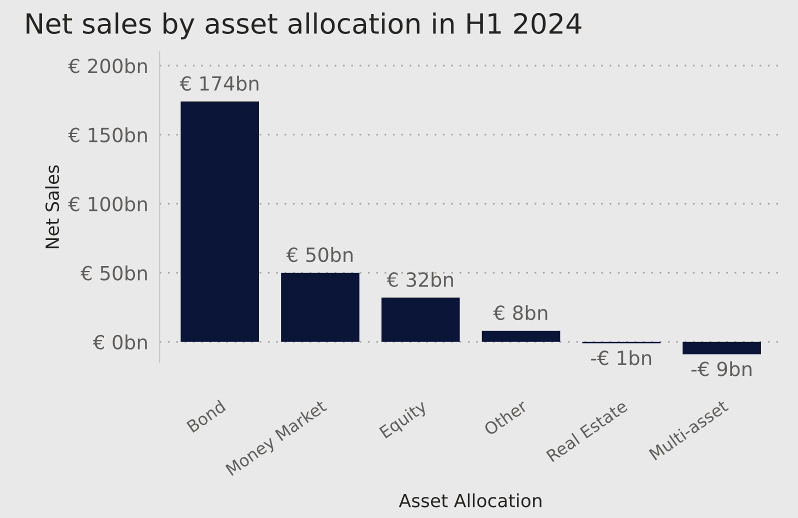 The height and width of the screenshot is (518, 798). What do you see at coordinates (113, 272) in the screenshot?
I see `y-tick-label: € 50bn` at bounding box center [113, 272].